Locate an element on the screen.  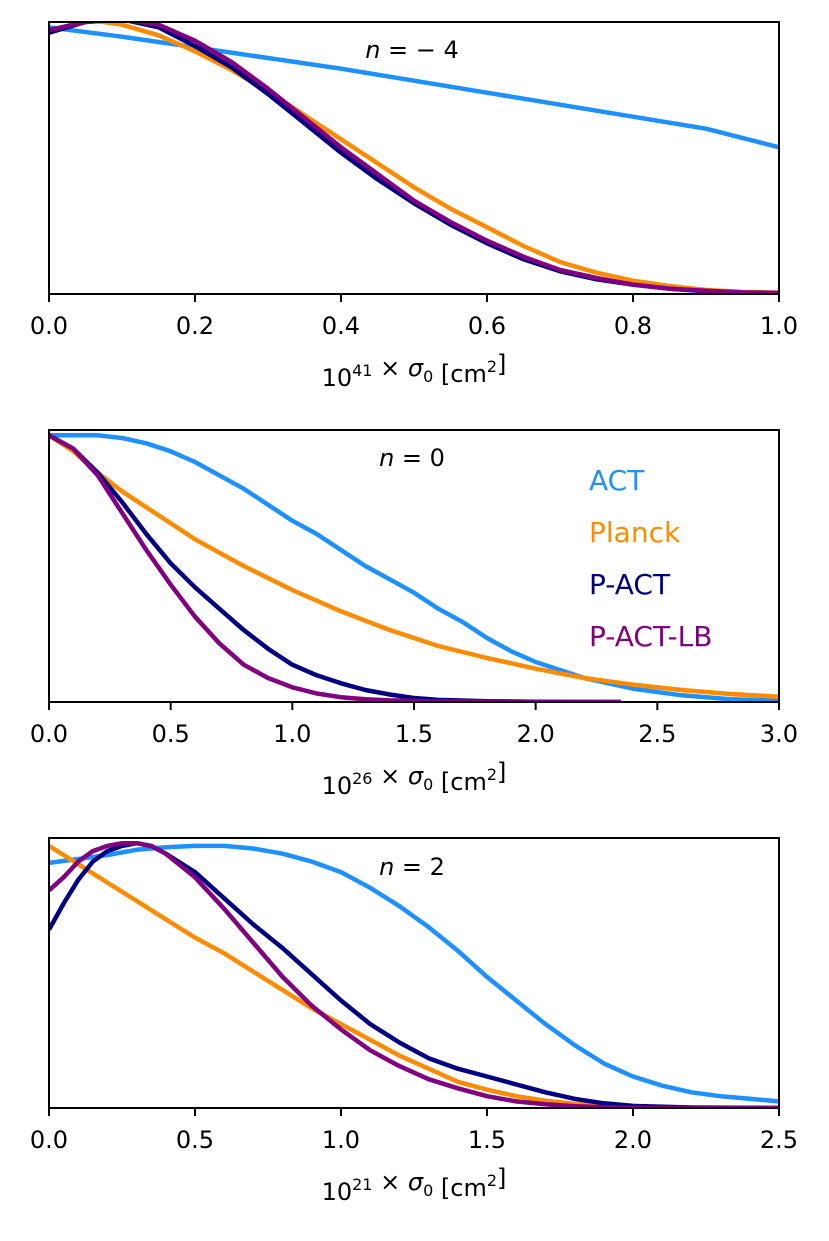
x-tick-label: 0.2 is located at coordinates (195, 326).